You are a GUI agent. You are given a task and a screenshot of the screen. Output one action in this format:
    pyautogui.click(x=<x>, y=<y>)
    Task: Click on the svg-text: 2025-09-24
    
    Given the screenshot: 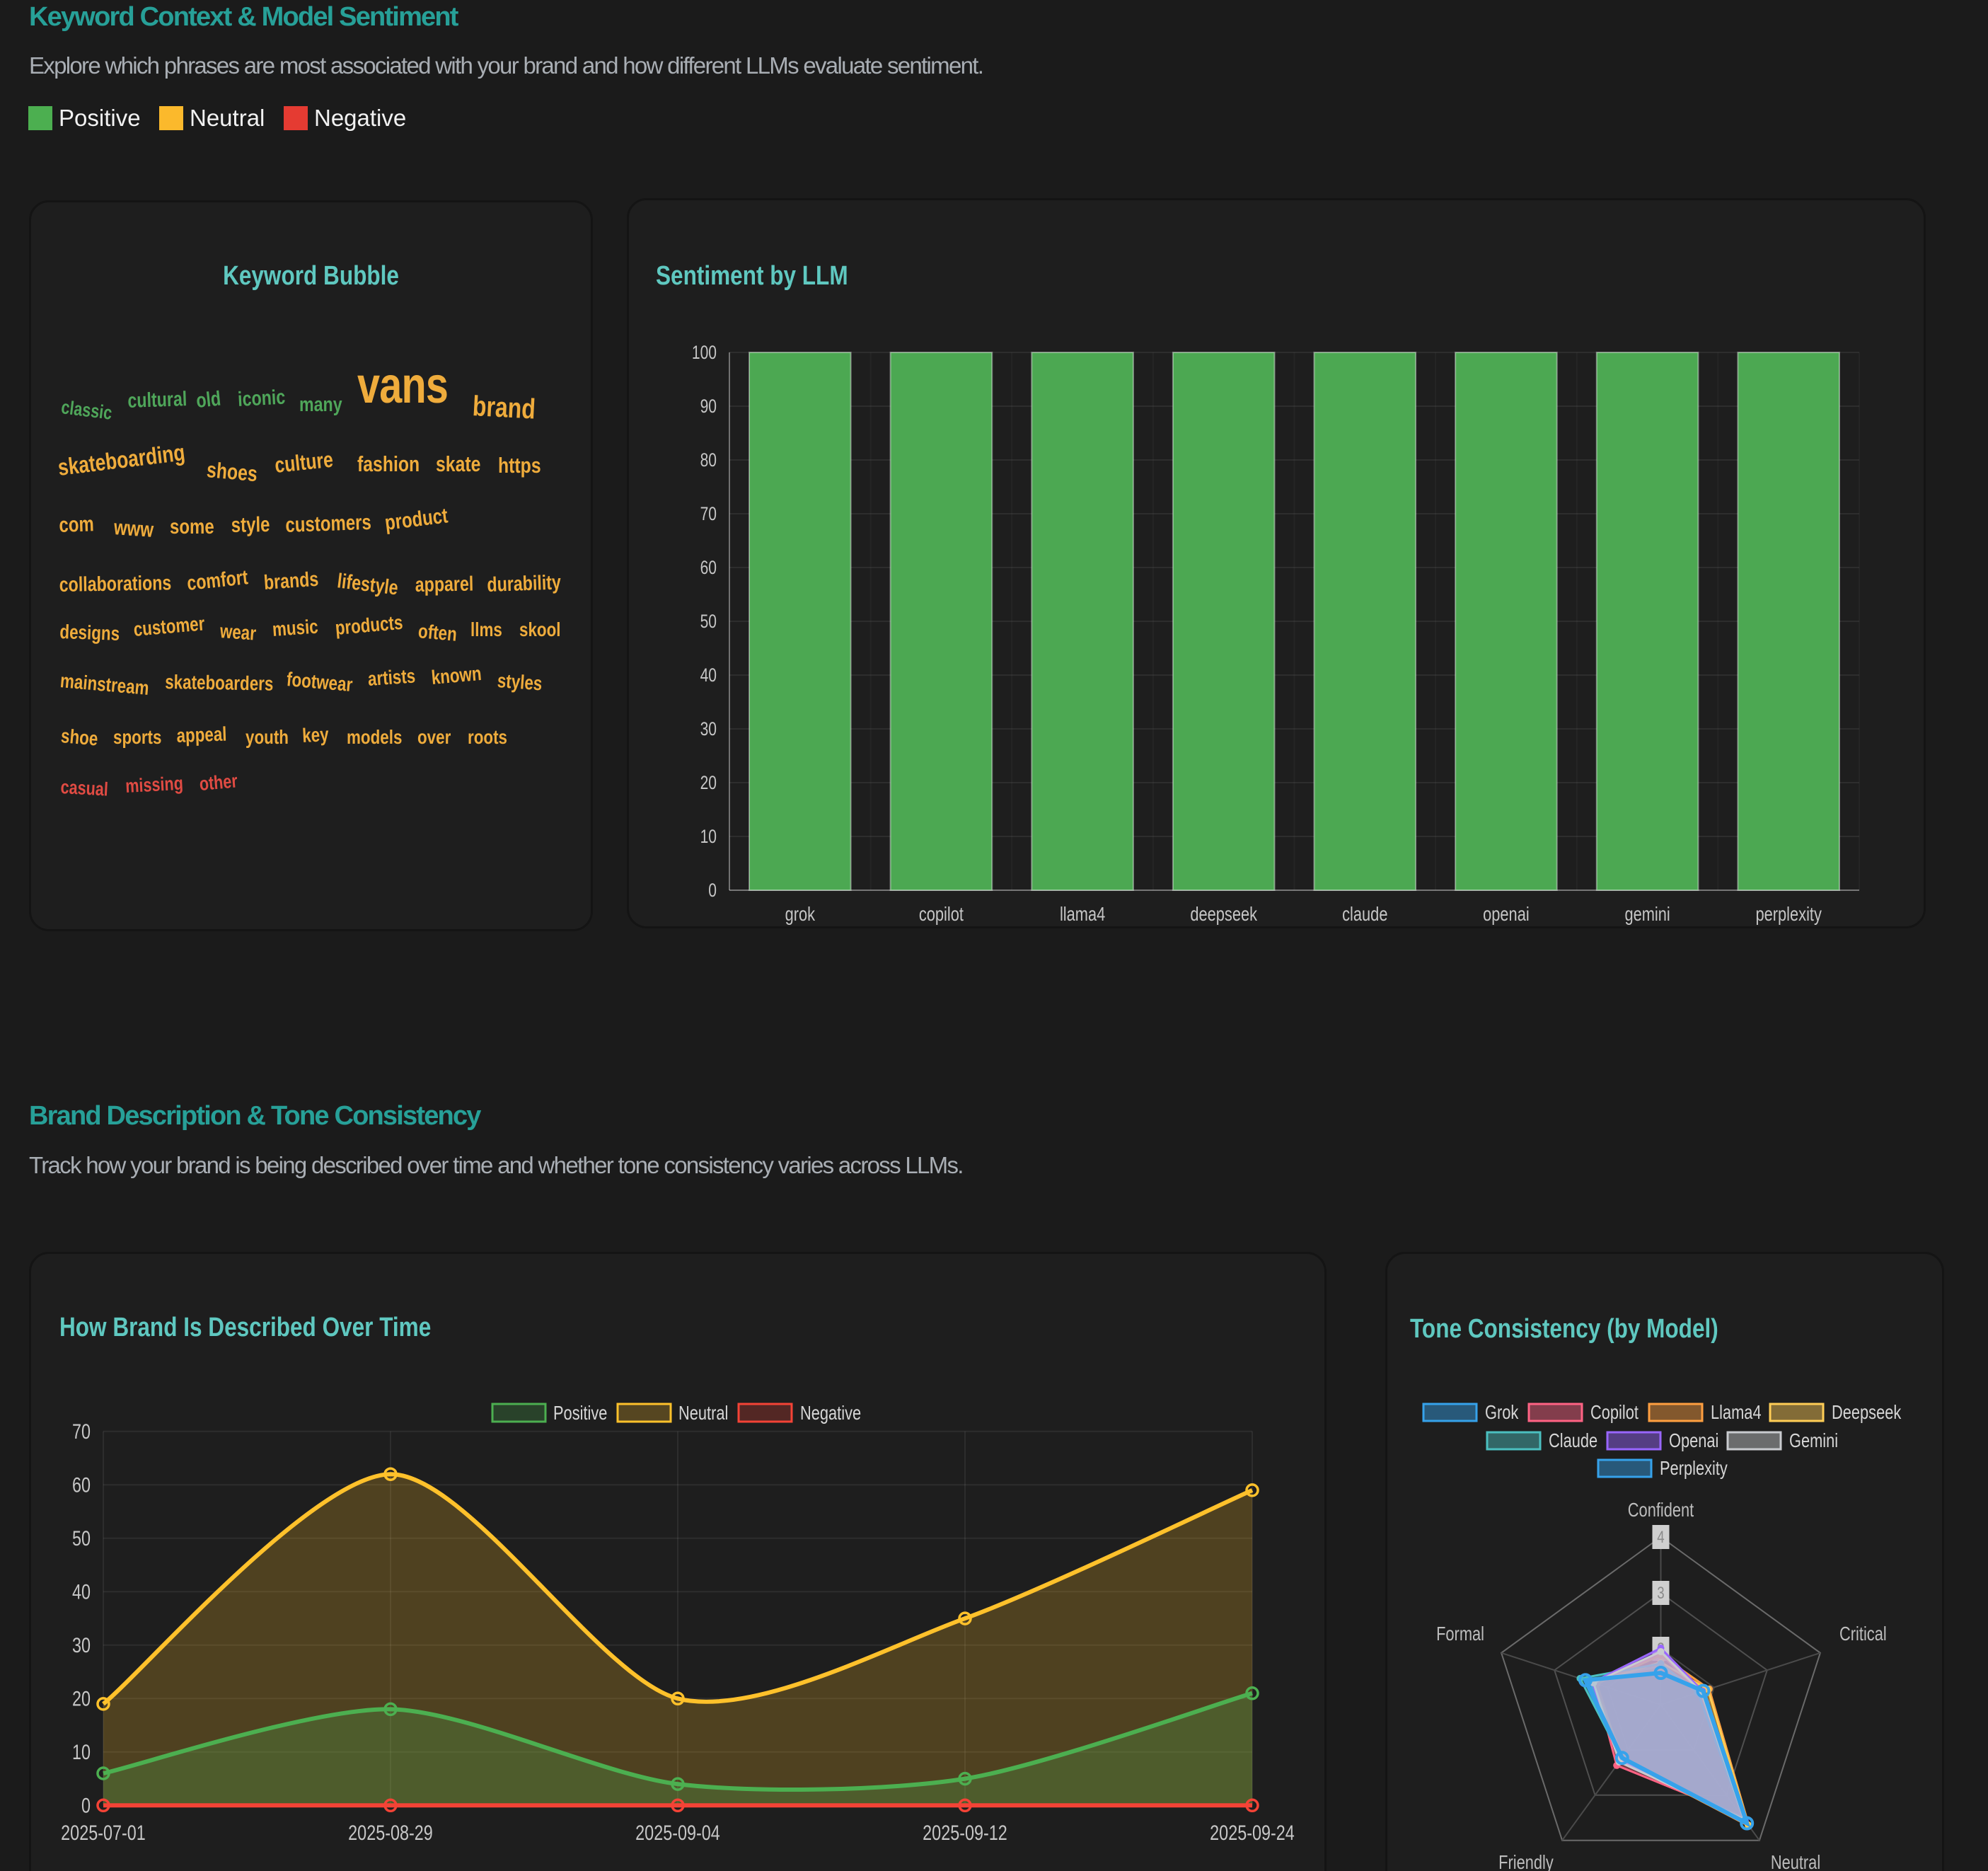 What is the action you would take?
    pyautogui.click(x=1252, y=1833)
    